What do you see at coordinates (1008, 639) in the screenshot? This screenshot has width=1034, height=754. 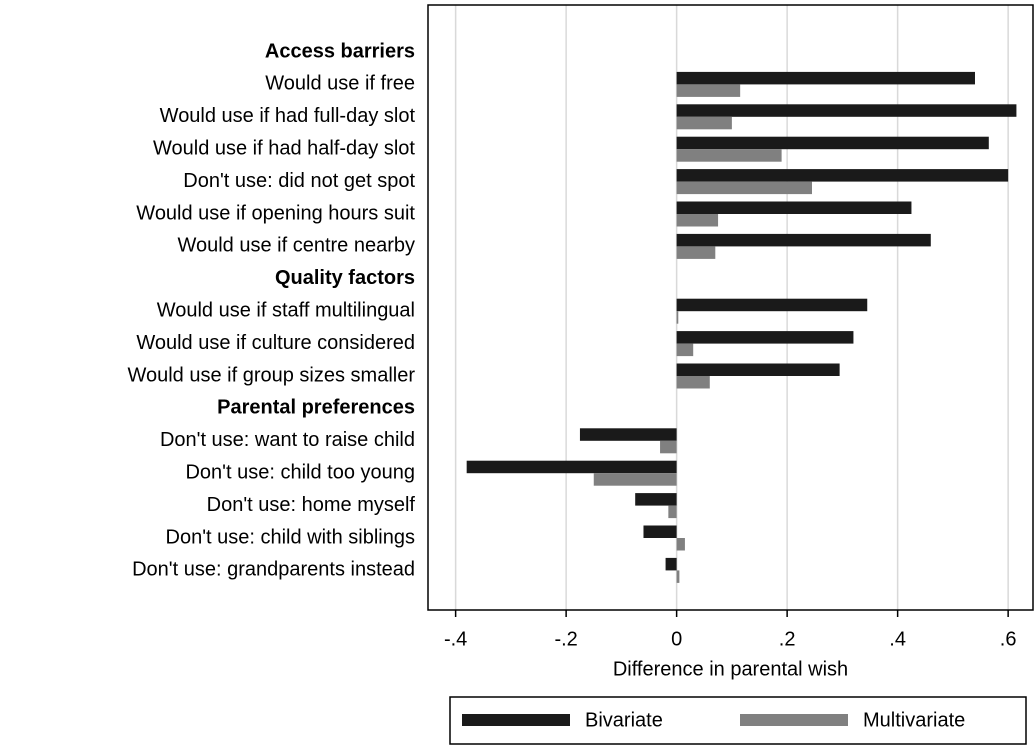 I see `x-tick-label: .6` at bounding box center [1008, 639].